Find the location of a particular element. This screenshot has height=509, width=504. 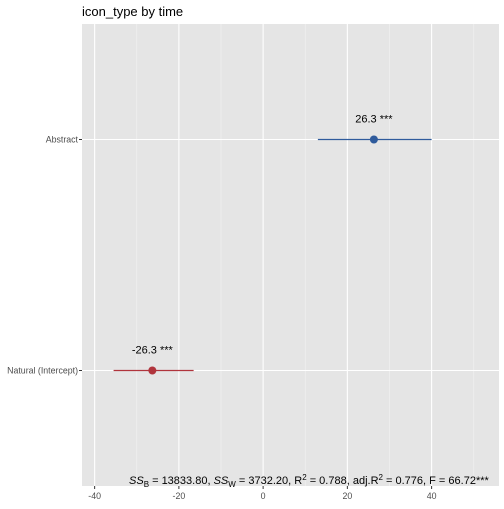

estimate-label: -26.3 *** is located at coordinates (153, 351).